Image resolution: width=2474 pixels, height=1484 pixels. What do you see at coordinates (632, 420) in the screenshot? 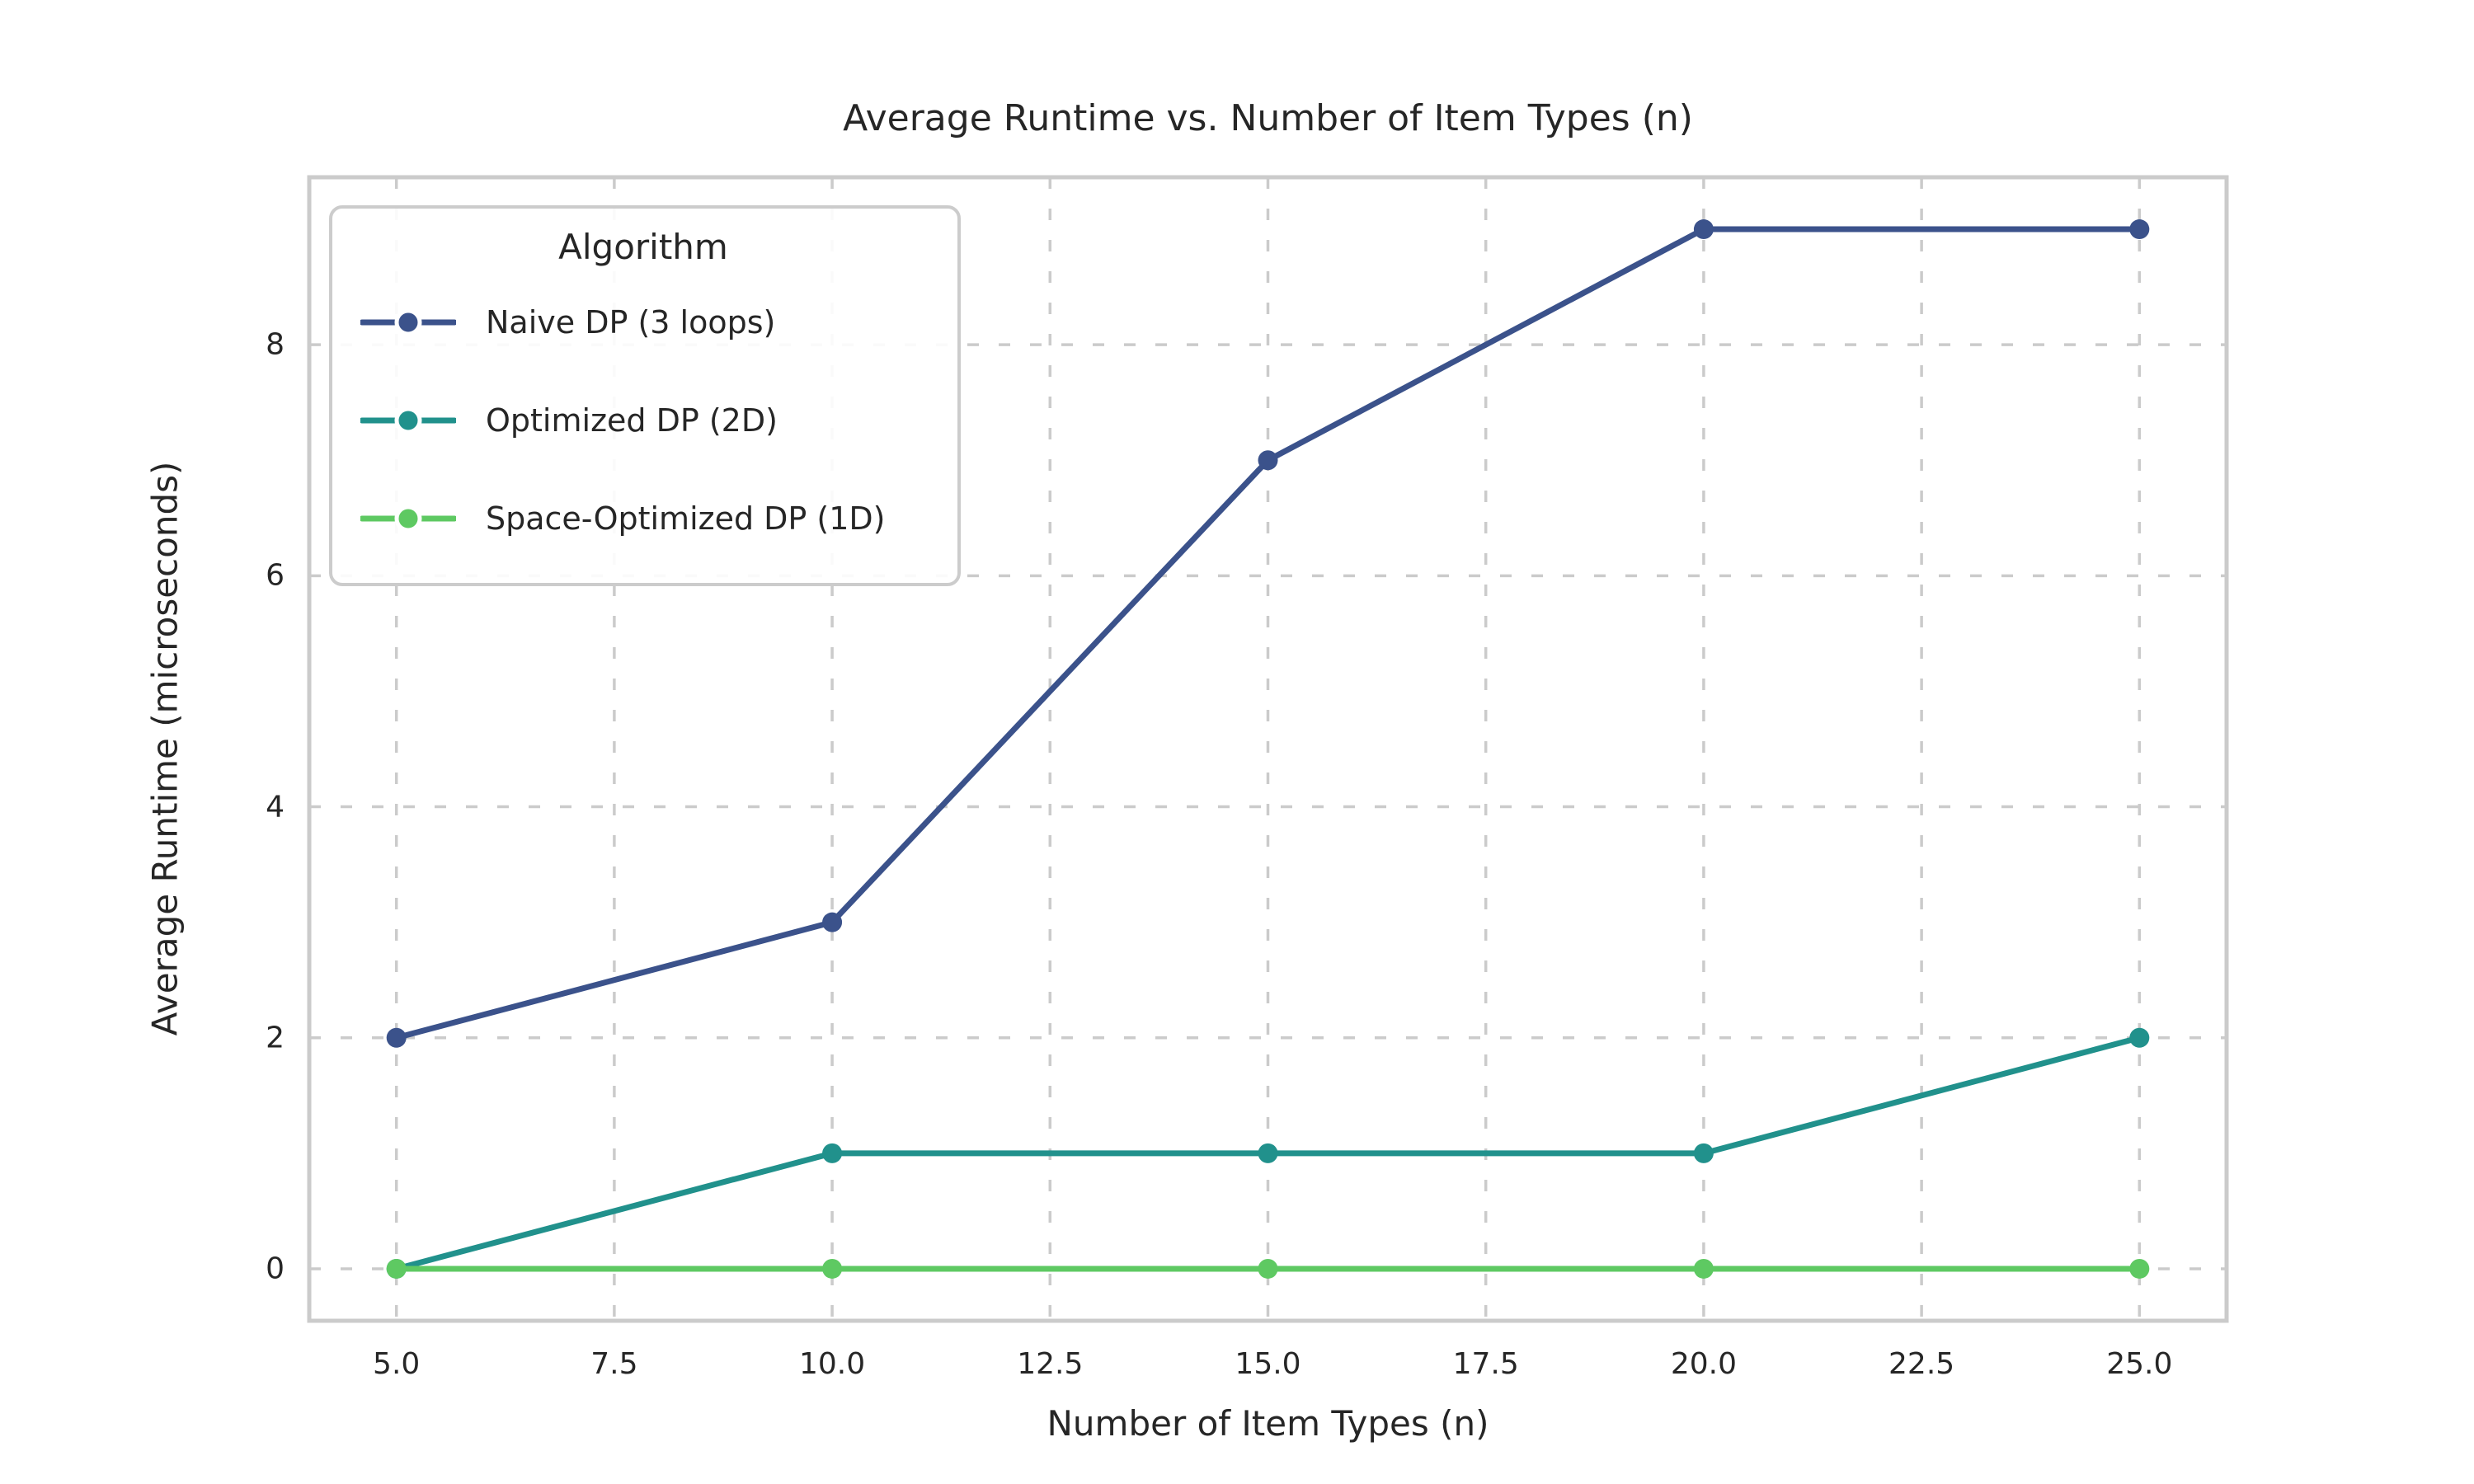
I see `legend-item-label: Optimized DP (2D)` at bounding box center [632, 420].